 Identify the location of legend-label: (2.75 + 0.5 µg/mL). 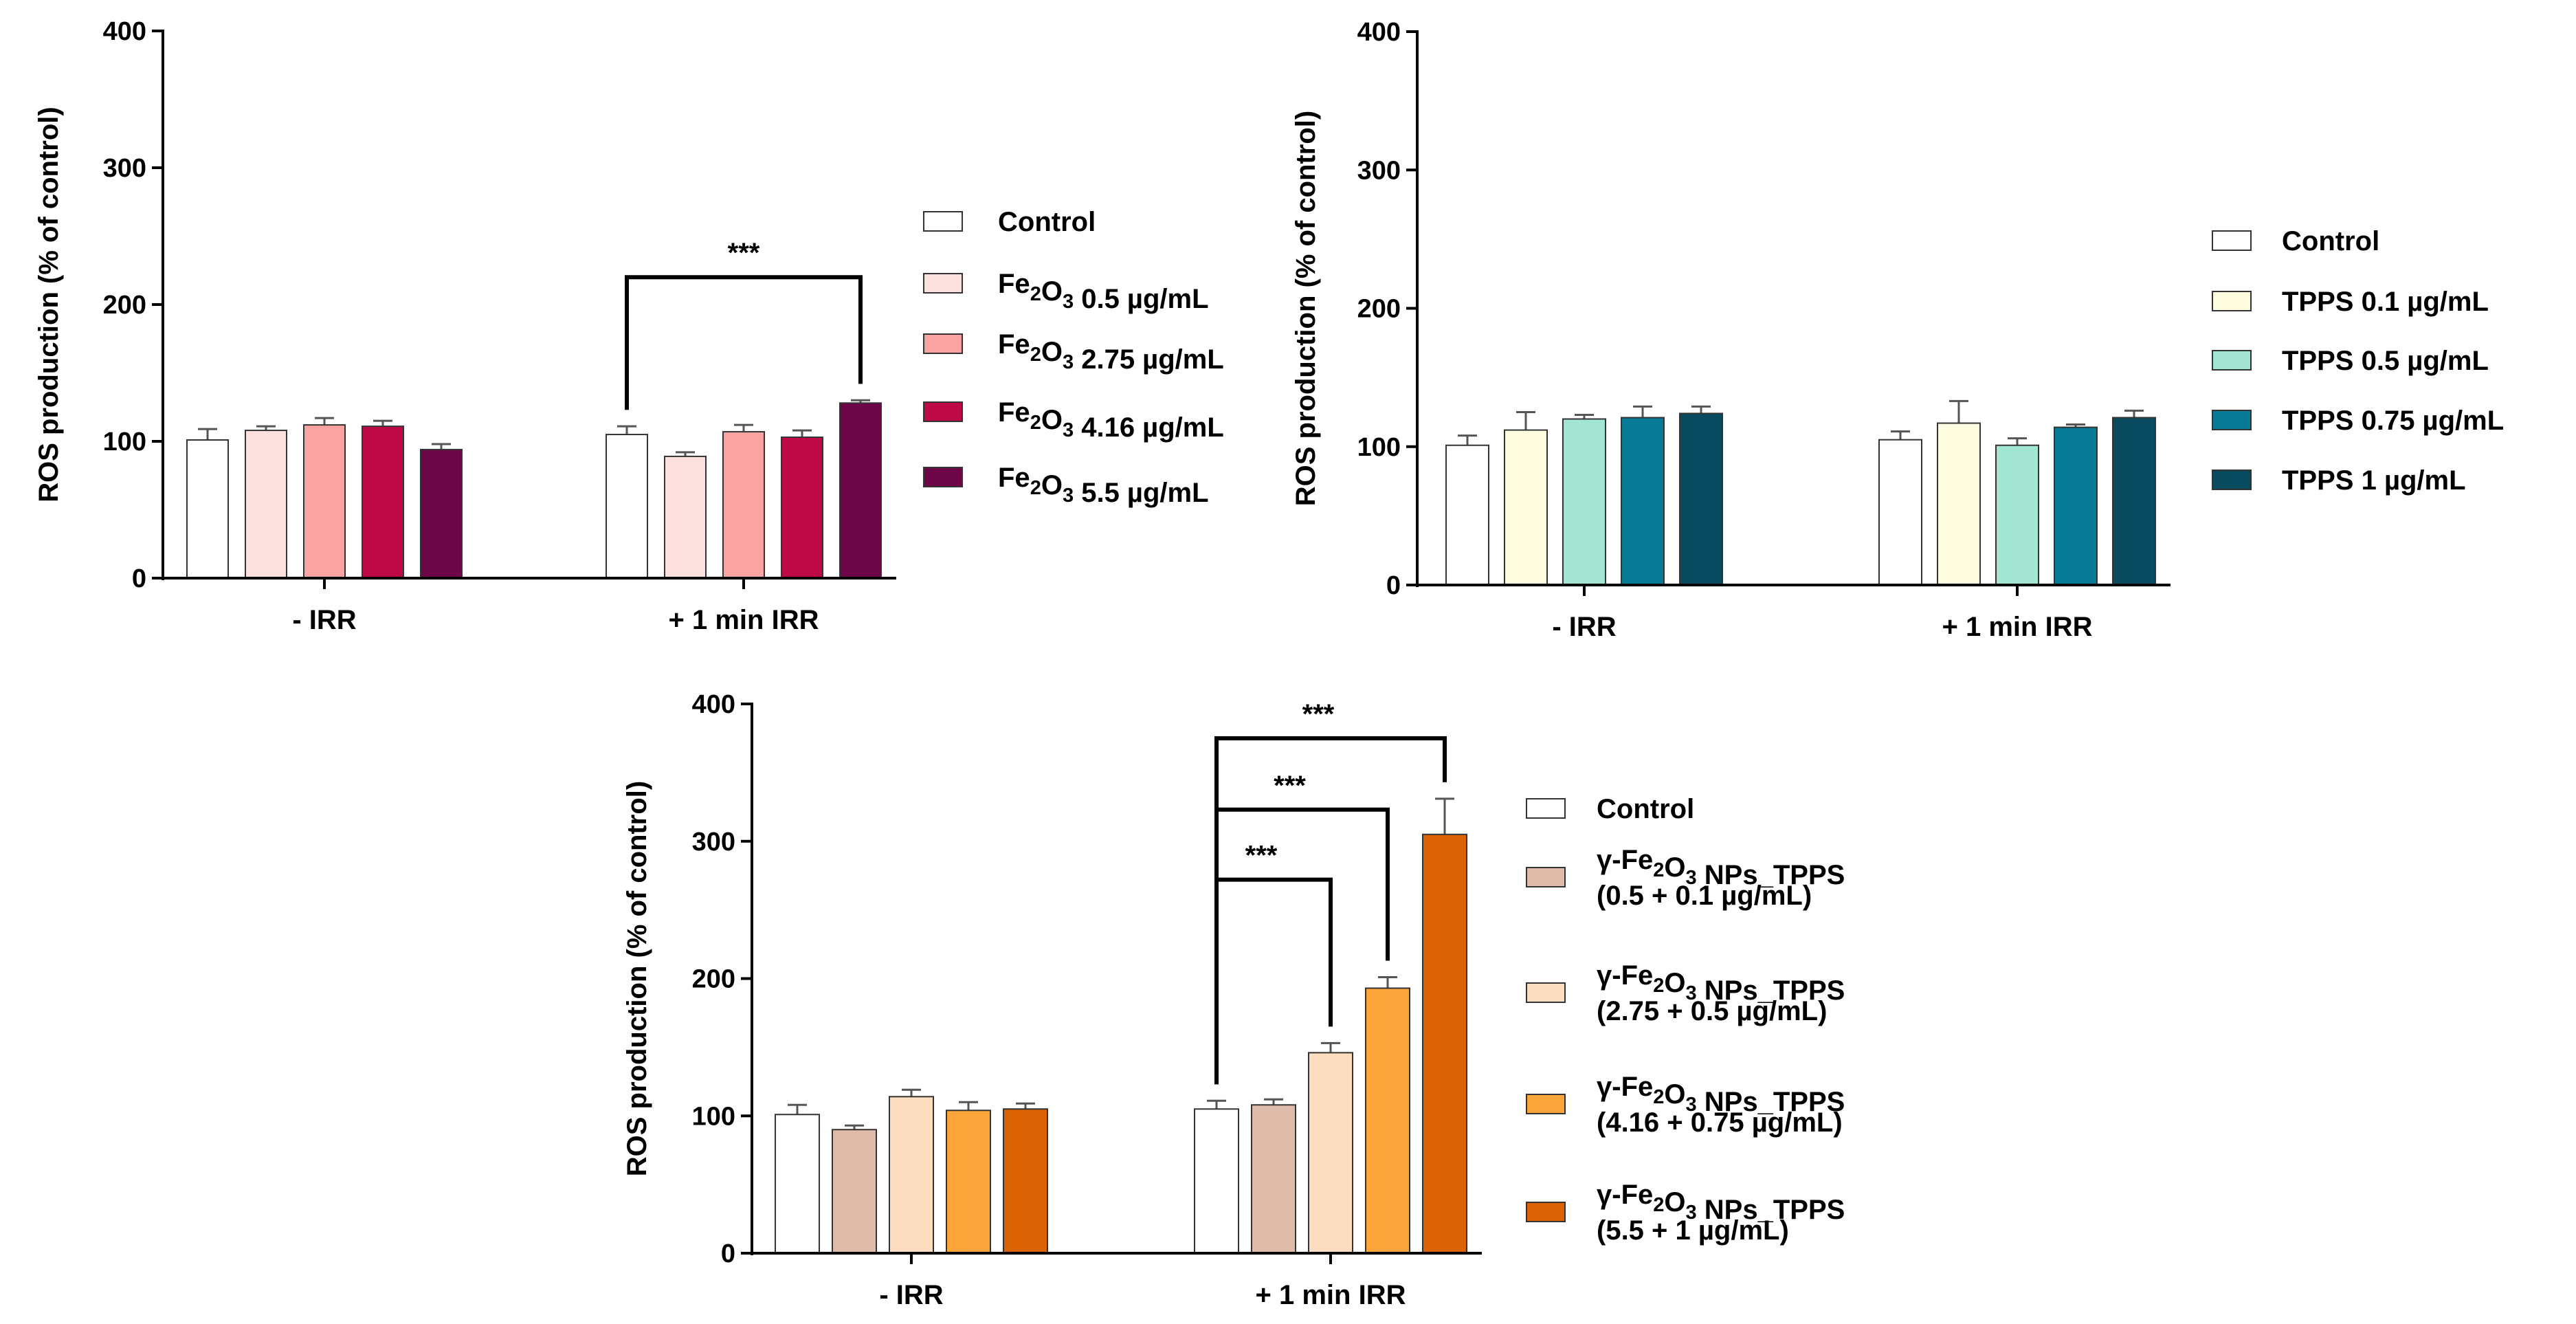
(1712, 1011).